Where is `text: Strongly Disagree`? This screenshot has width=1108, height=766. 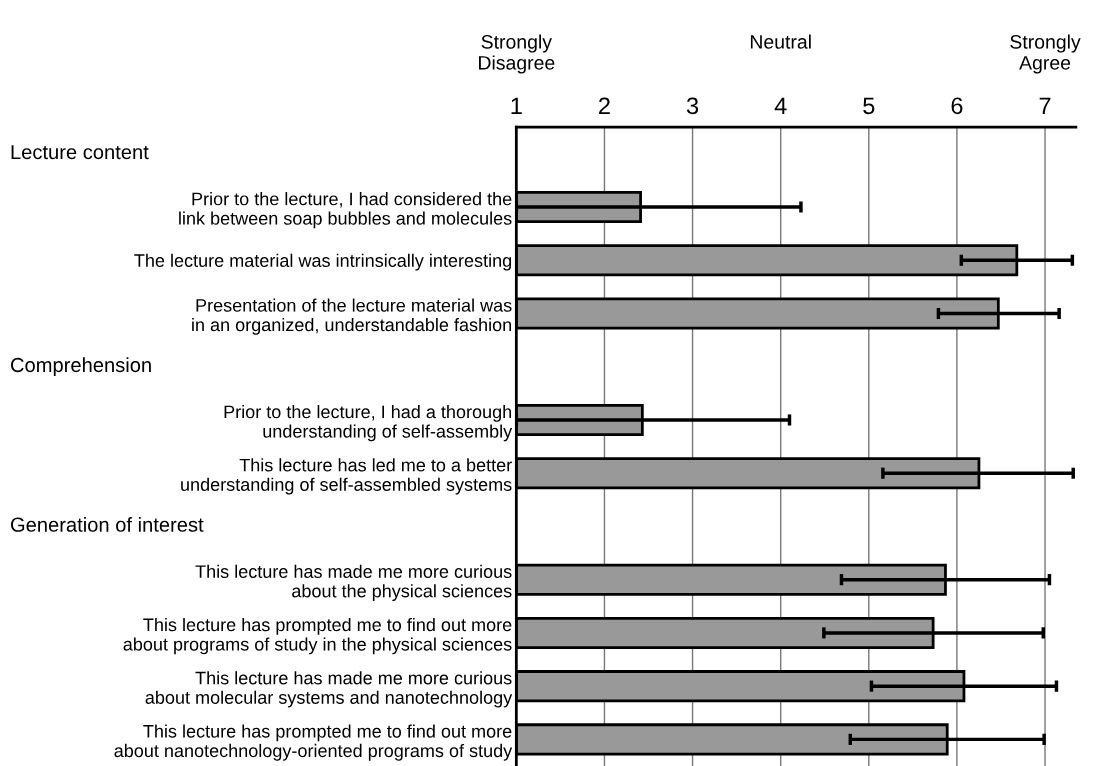 text: Strongly Disagree is located at coordinates (517, 54).